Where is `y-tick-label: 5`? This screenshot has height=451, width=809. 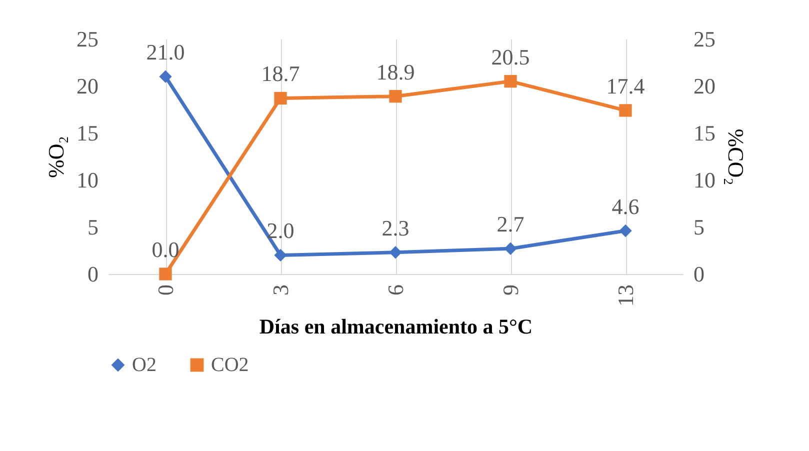
y-tick-label: 5 is located at coordinates (93, 227).